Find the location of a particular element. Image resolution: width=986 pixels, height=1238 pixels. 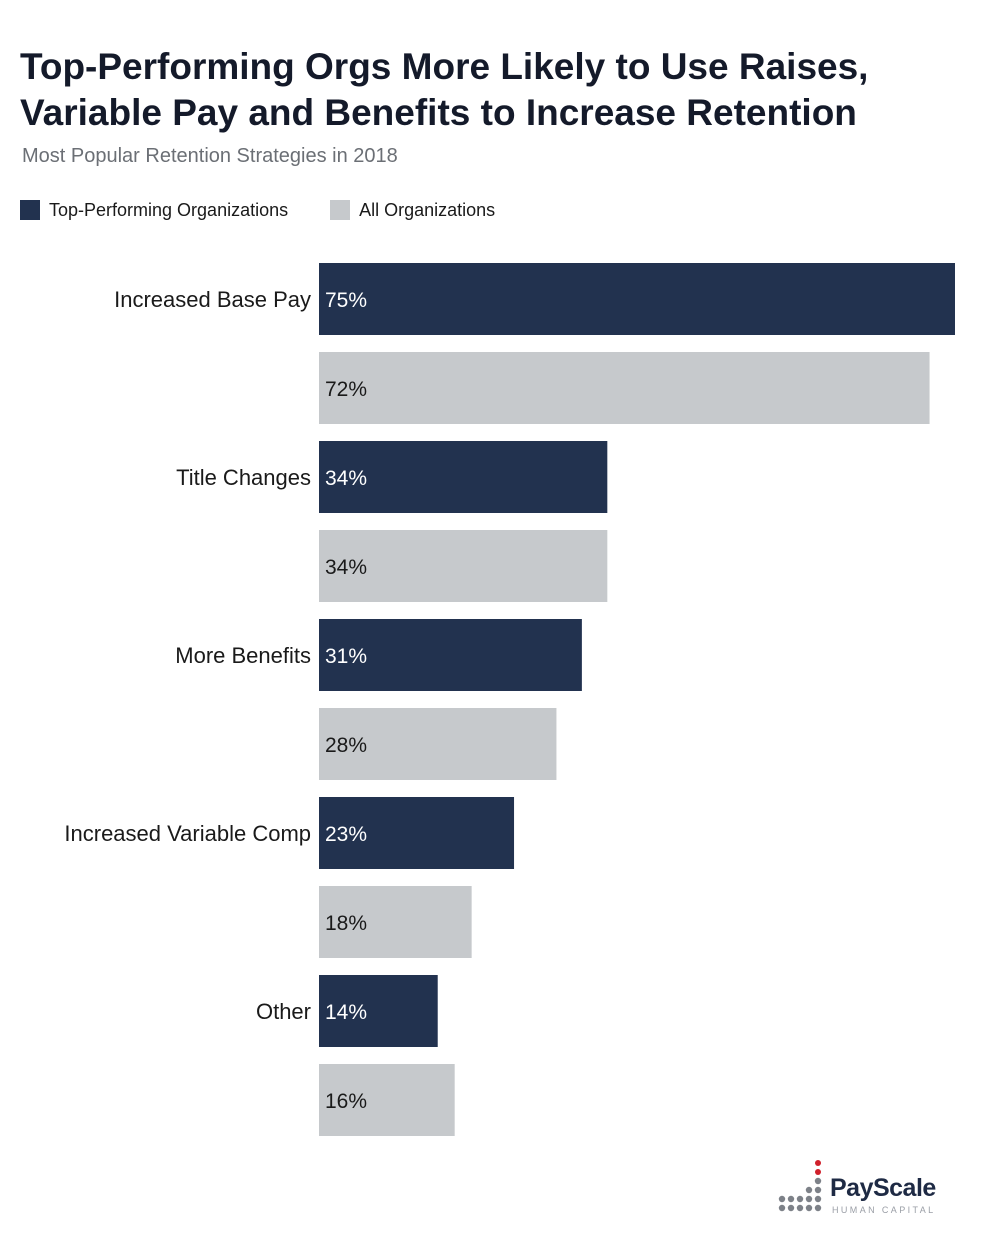

logo-name: PayScale is located at coordinates (883, 1188).